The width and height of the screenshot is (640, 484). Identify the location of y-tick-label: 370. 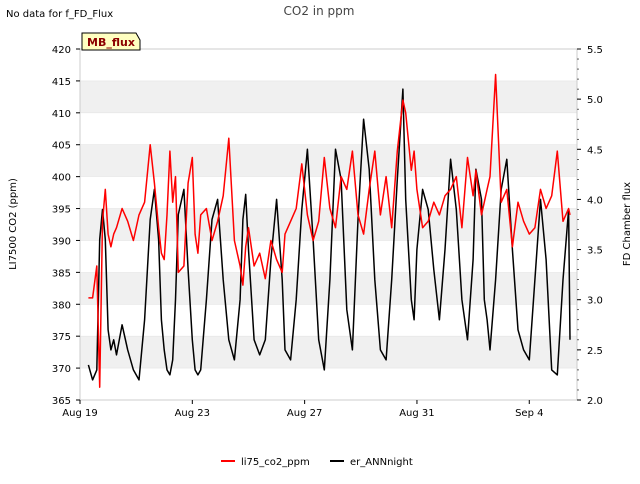
(61, 369).